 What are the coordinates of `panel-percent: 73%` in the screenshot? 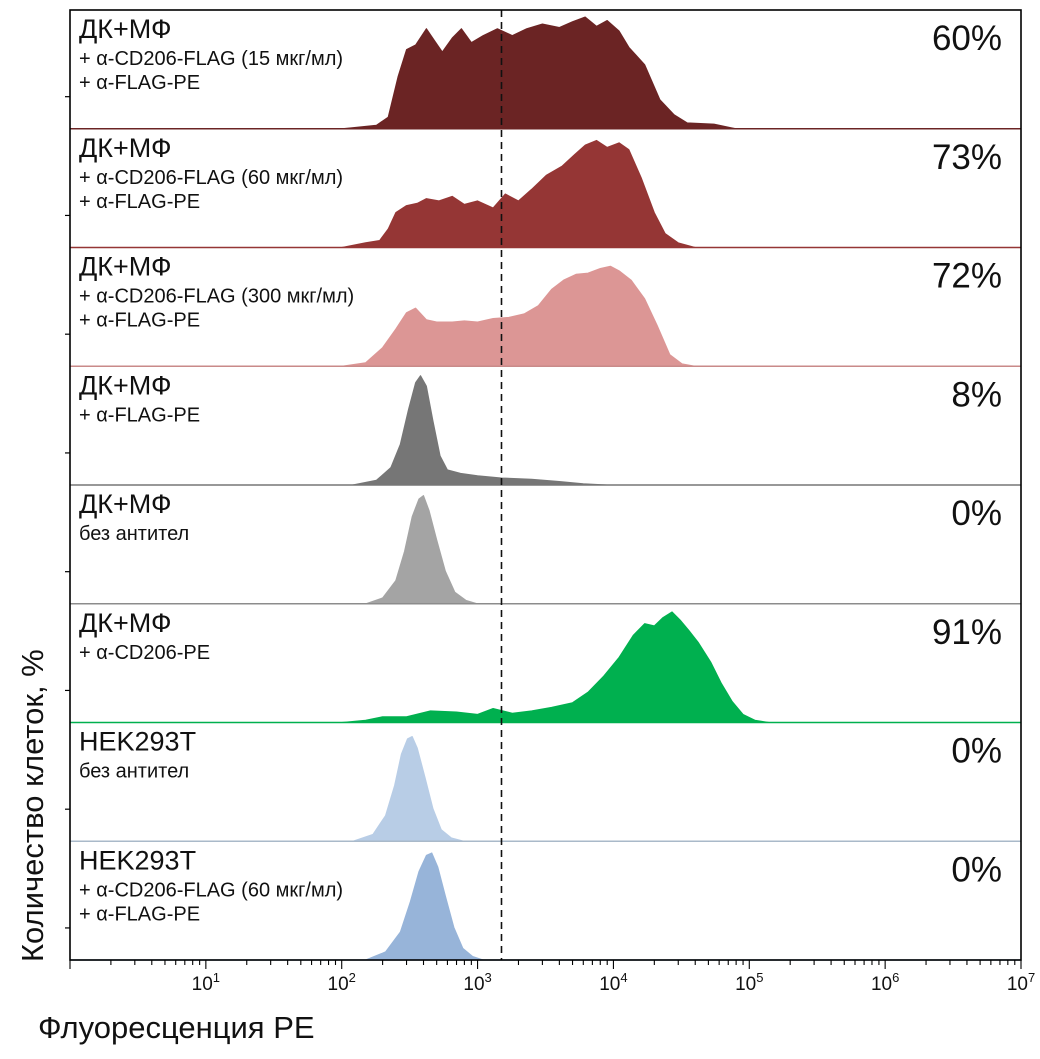 It's located at (967, 157).